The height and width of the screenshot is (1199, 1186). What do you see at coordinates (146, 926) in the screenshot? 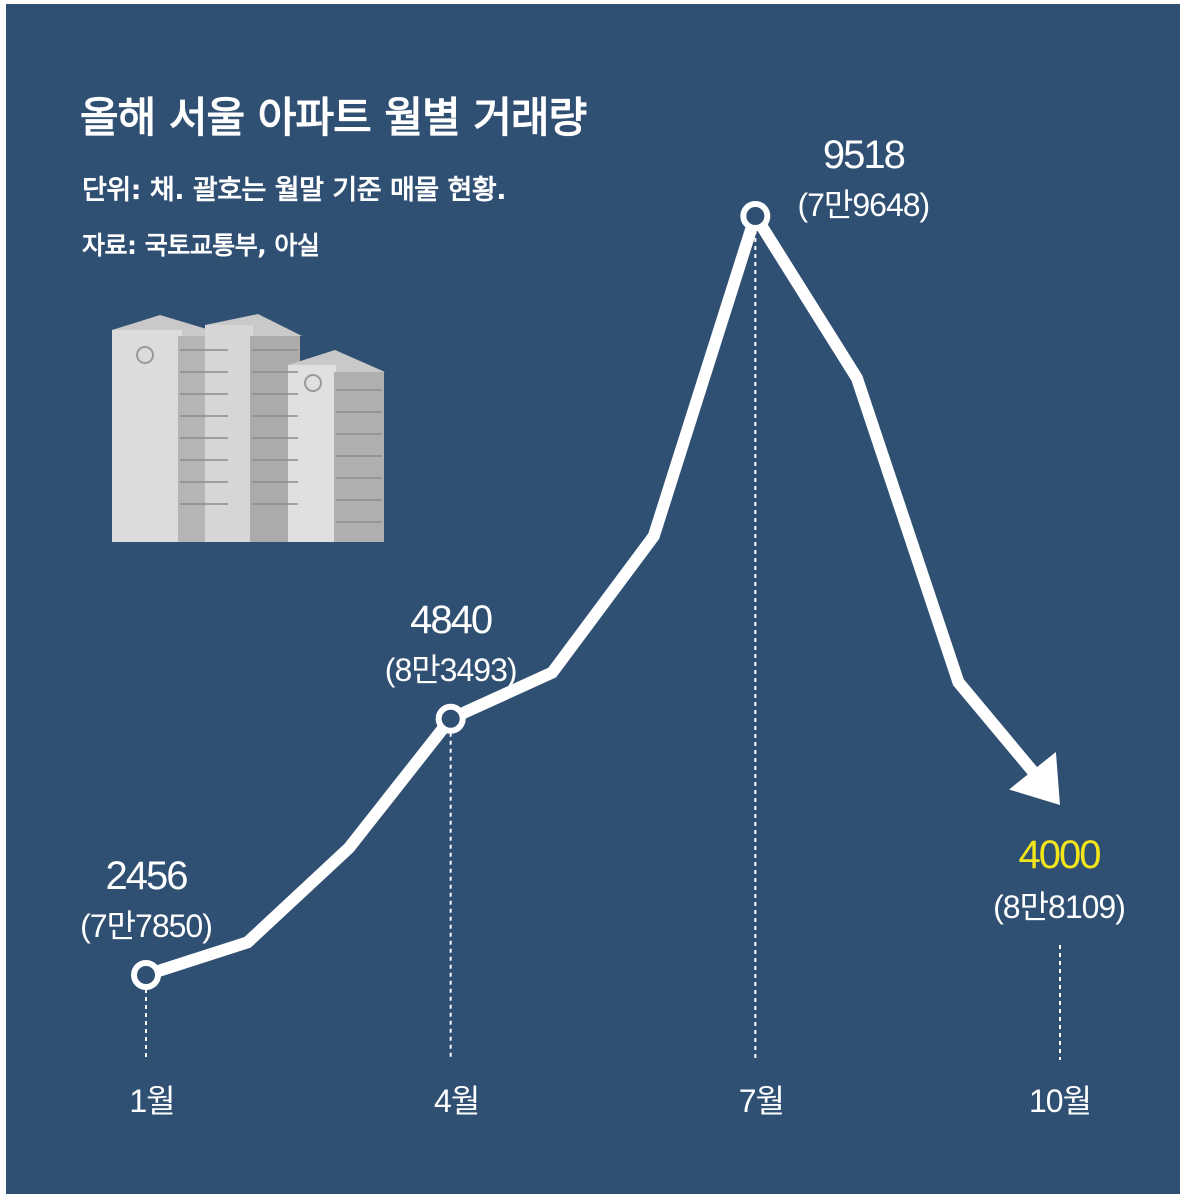
I see `data-secondary-label: (7만7850)` at bounding box center [146, 926].